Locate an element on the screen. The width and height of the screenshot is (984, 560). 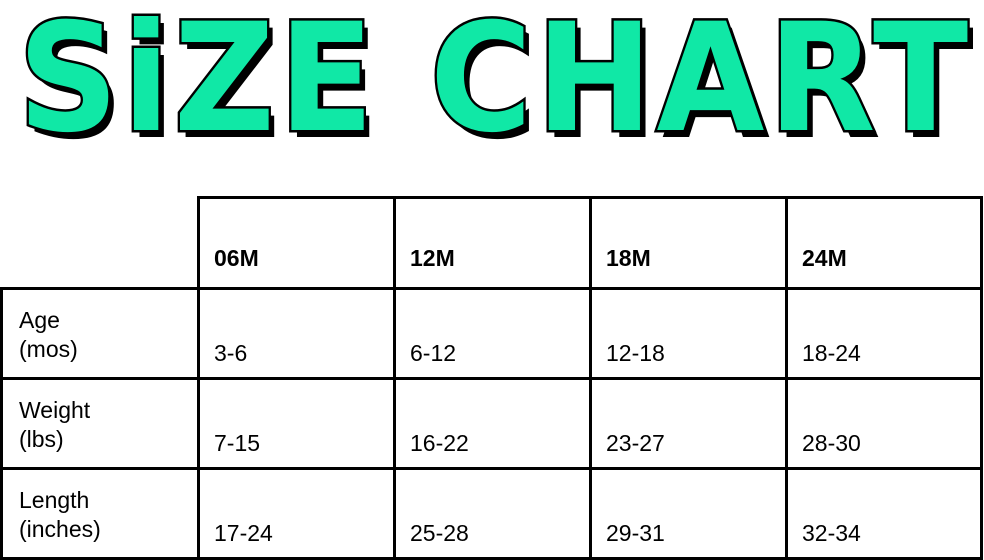
cell-value: 25-28 is located at coordinates (439, 533).